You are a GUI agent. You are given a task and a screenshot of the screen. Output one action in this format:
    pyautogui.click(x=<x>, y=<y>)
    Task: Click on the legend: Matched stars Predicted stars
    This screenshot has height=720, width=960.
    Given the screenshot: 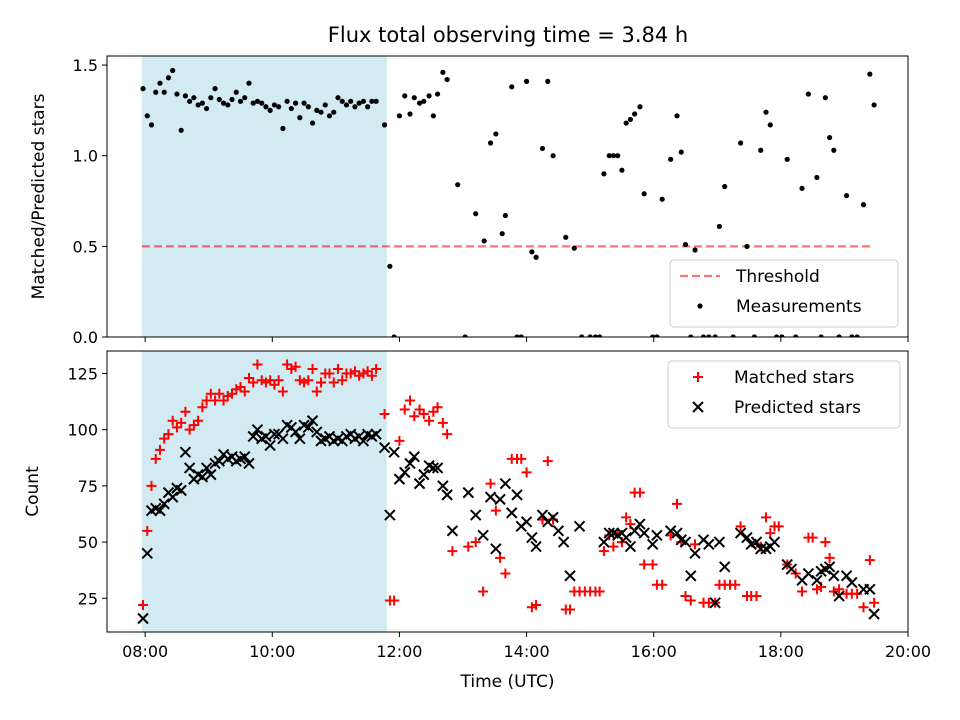 What is the action you would take?
    pyautogui.click(x=784, y=394)
    